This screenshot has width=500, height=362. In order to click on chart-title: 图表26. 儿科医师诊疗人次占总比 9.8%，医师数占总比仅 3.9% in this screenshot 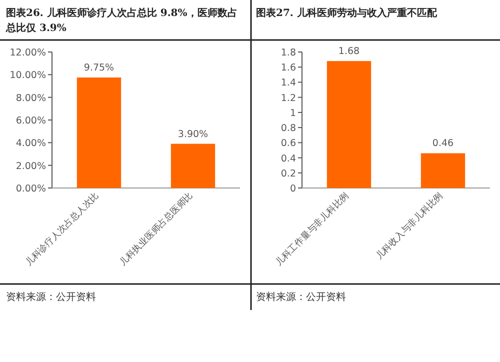, I will do `click(122, 21)`.